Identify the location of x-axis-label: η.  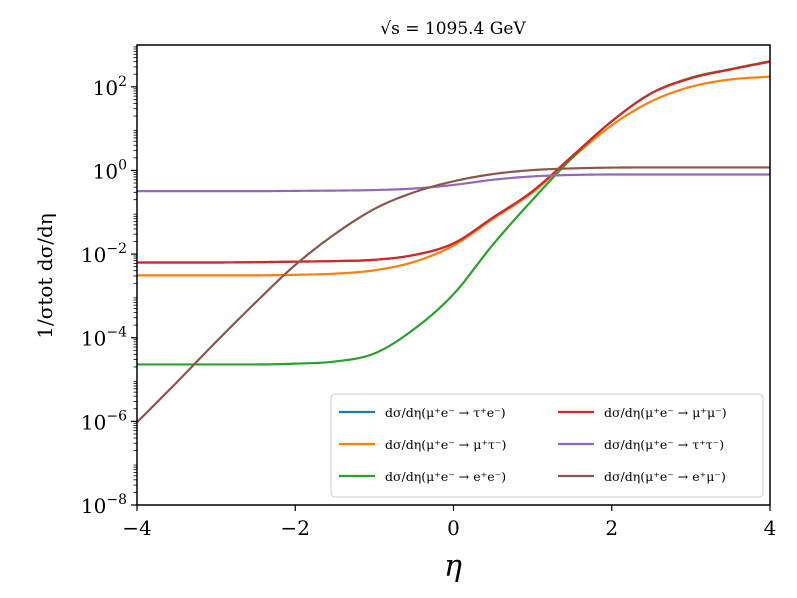
(453, 566).